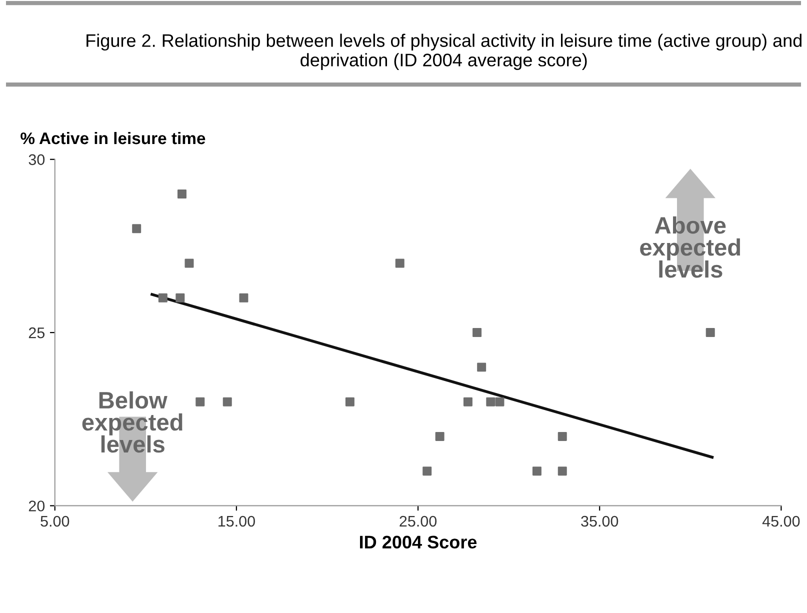 Image resolution: width=807 pixels, height=613 pixels. I want to click on annotation: Above expected levels, so click(690, 247).